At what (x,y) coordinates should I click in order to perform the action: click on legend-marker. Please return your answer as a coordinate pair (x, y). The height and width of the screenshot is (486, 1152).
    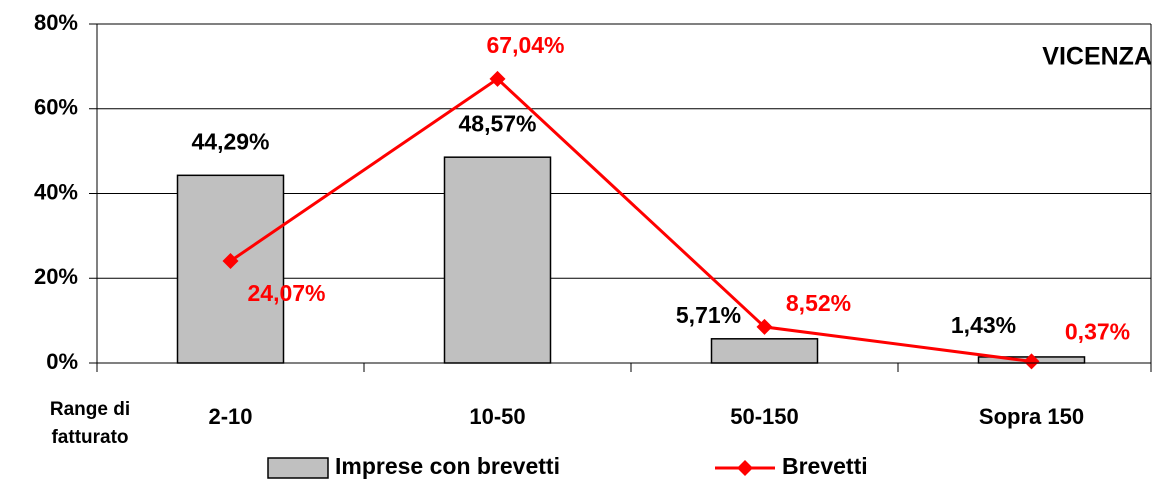
    Looking at the image, I should click on (745, 468).